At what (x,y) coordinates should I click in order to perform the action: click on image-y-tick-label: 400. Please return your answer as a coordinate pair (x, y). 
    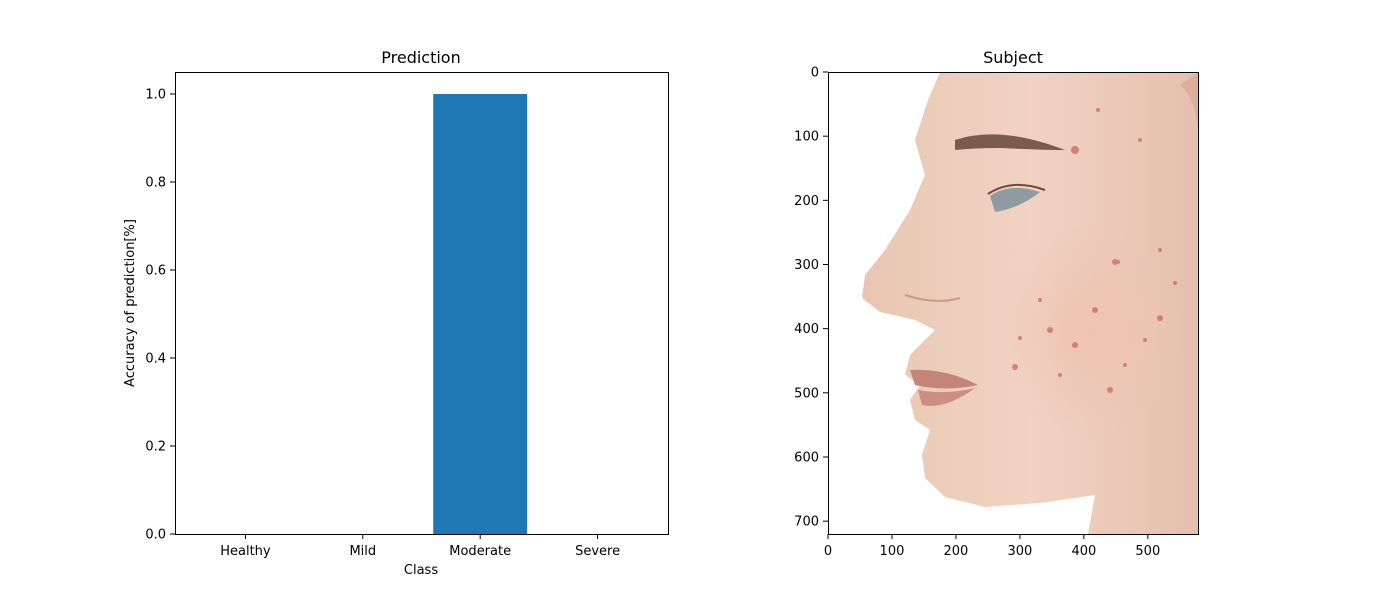
    Looking at the image, I should click on (806, 329).